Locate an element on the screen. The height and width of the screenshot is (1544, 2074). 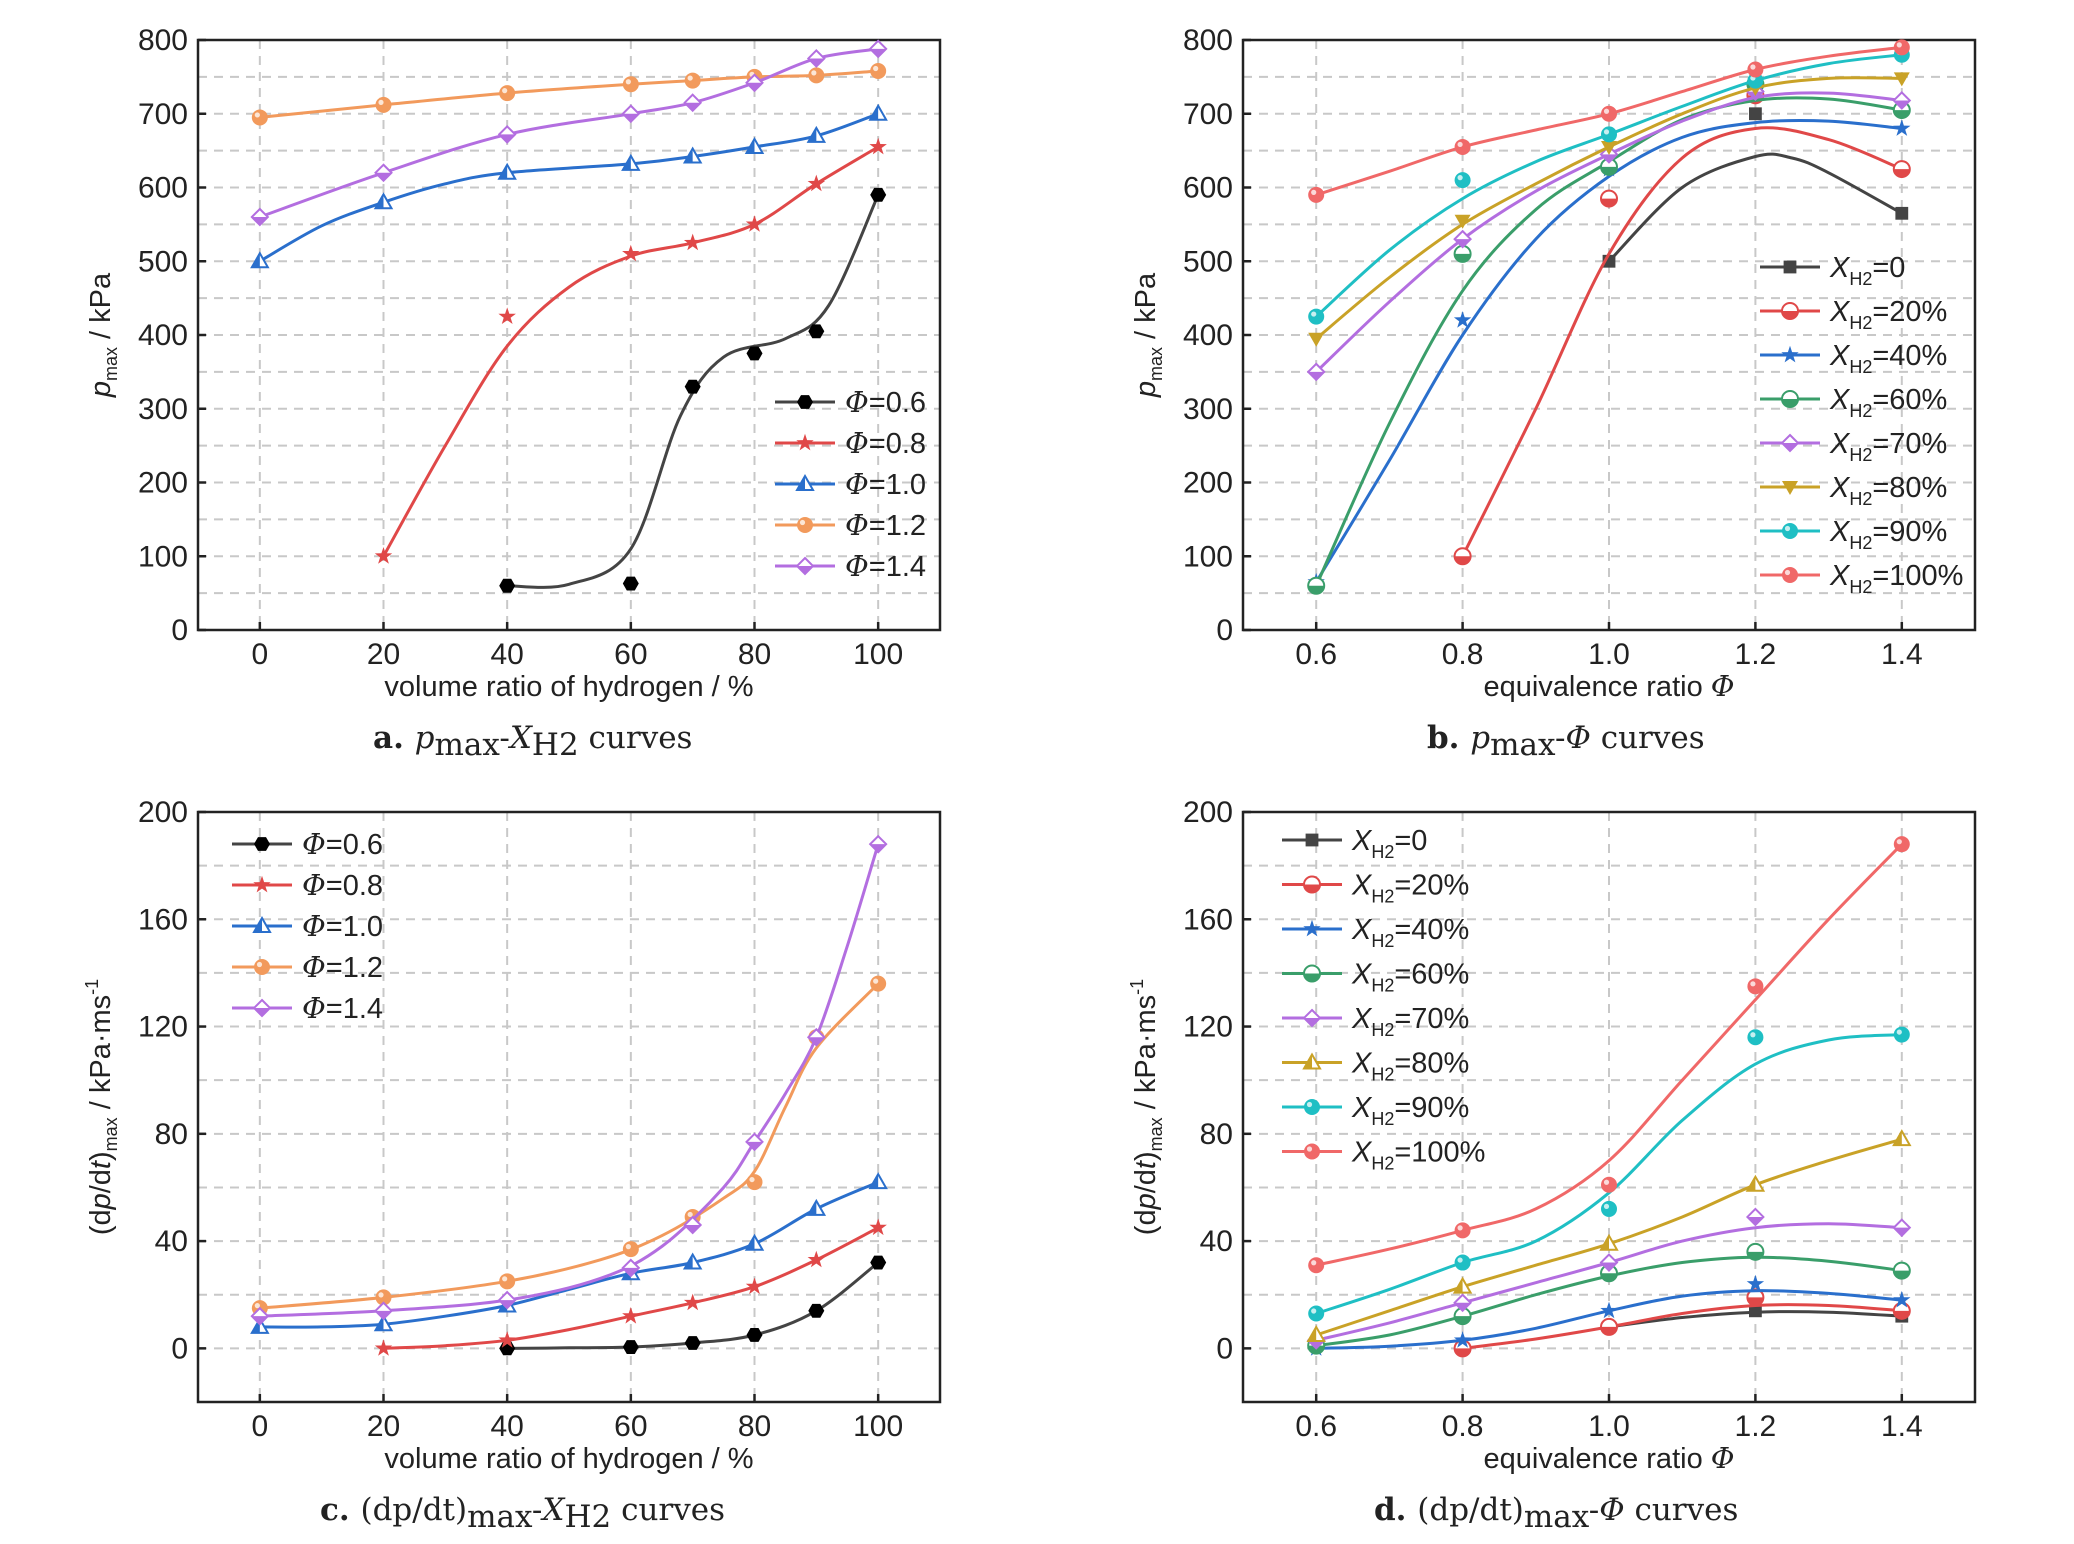
y-tick-label: 400 is located at coordinates (163, 335).